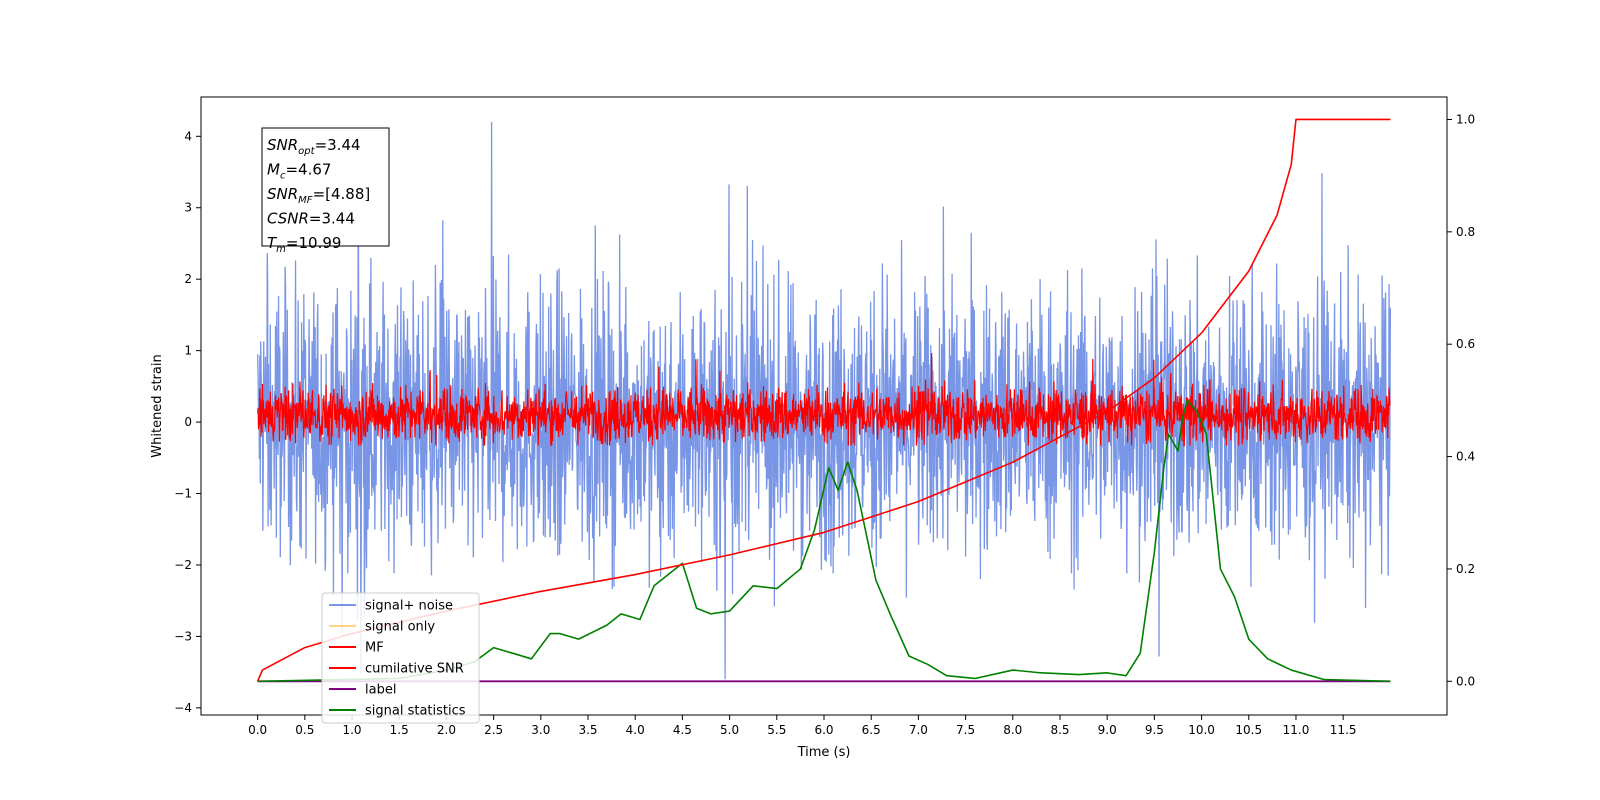 This screenshot has width=1600, height=800. Describe the element at coordinates (635, 730) in the screenshot. I see `x-tick-label: 4.0` at that location.